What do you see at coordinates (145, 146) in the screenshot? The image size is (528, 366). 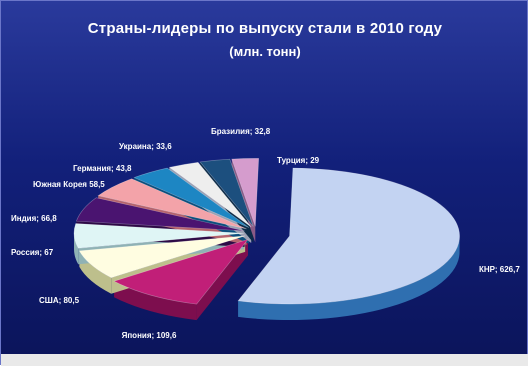 I see `slice-label: Украина; 33,6` at bounding box center [145, 146].